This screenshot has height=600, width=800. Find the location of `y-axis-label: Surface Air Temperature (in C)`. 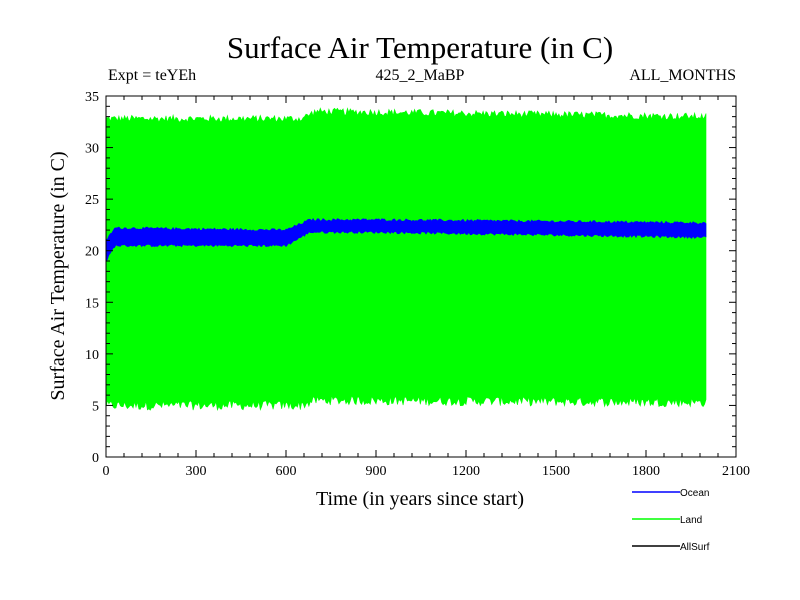

y-axis-label: Surface Air Temperature (in C) is located at coordinates (58, 275).